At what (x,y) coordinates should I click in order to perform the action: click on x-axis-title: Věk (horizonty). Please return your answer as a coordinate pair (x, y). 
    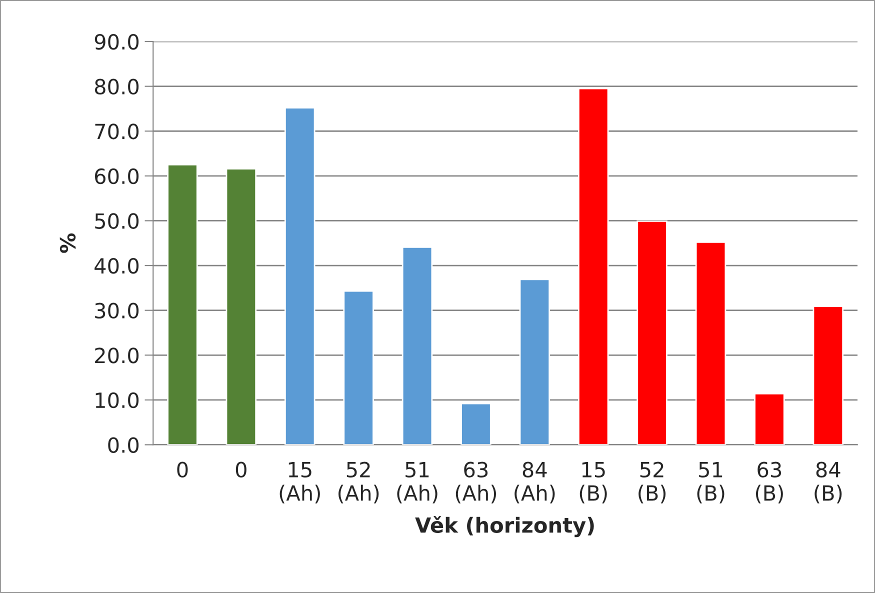
    Looking at the image, I should click on (504, 527).